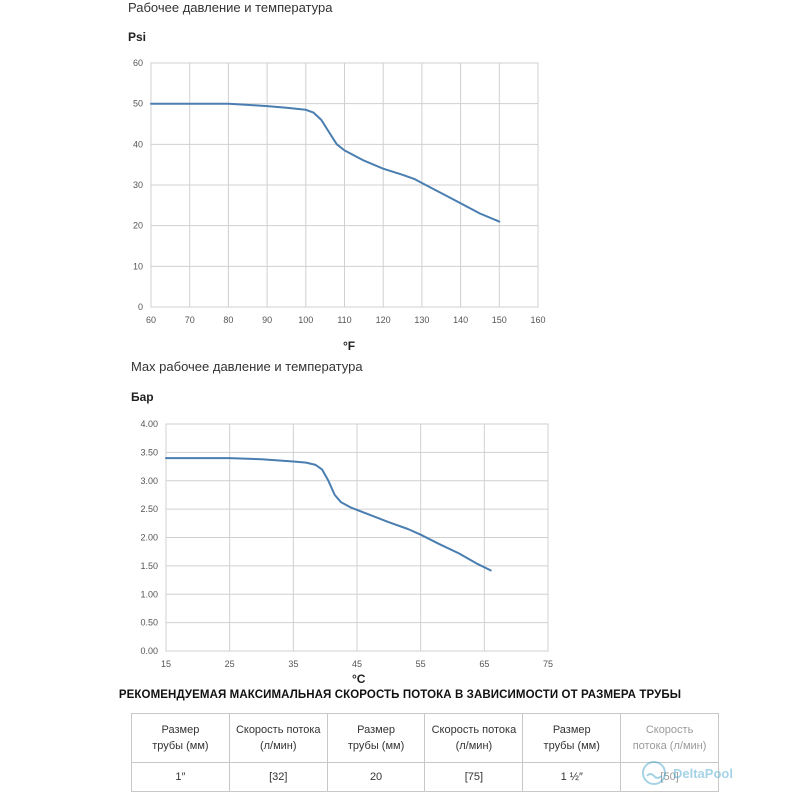 The width and height of the screenshot is (800, 800). What do you see at coordinates (572, 738) in the screenshot?
I see `header-pipe-size-3: Размер трубы (мм)` at bounding box center [572, 738].